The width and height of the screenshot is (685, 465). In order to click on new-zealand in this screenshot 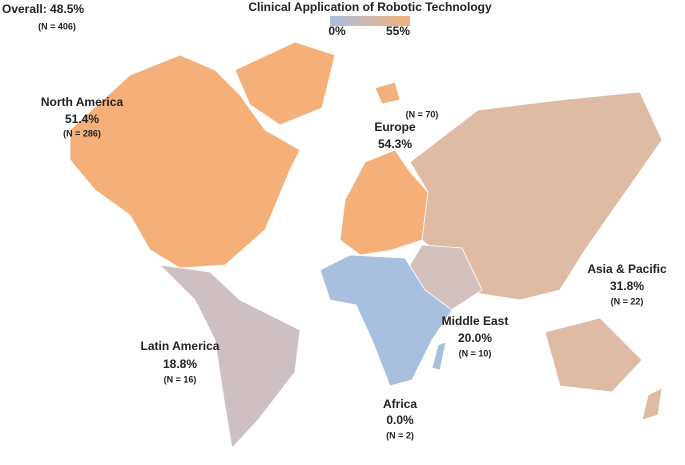, I will do `click(652, 404)`.